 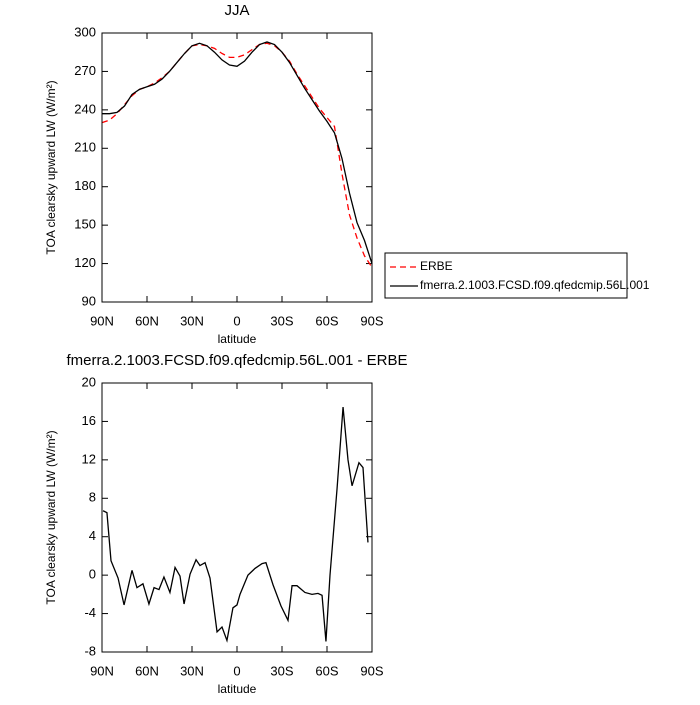 What do you see at coordinates (85, 262) in the screenshot?
I see `y-tick-label: 120` at bounding box center [85, 262].